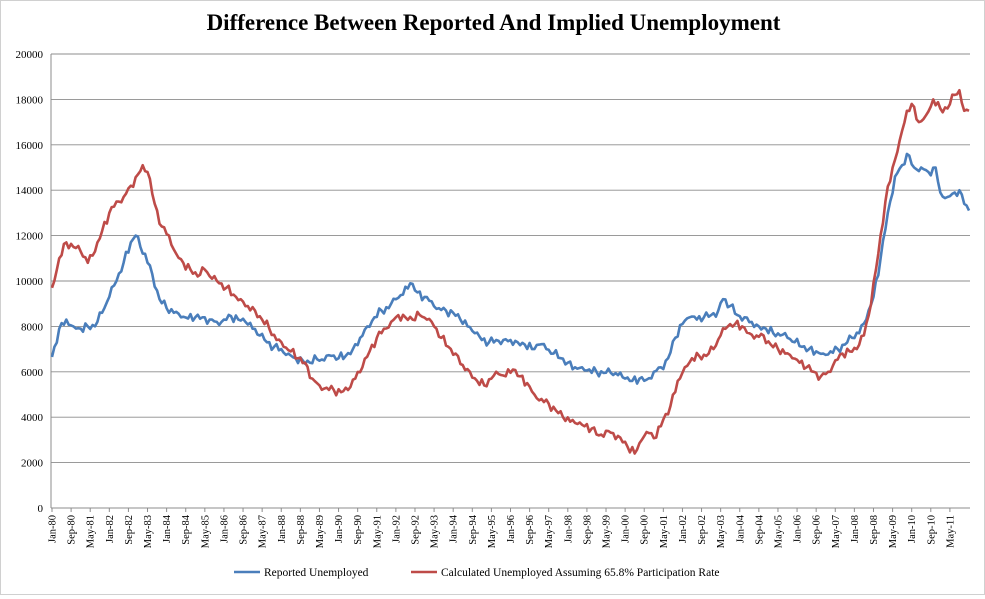  I want to click on x-tick-label: Jan-08, so click(855, 529).